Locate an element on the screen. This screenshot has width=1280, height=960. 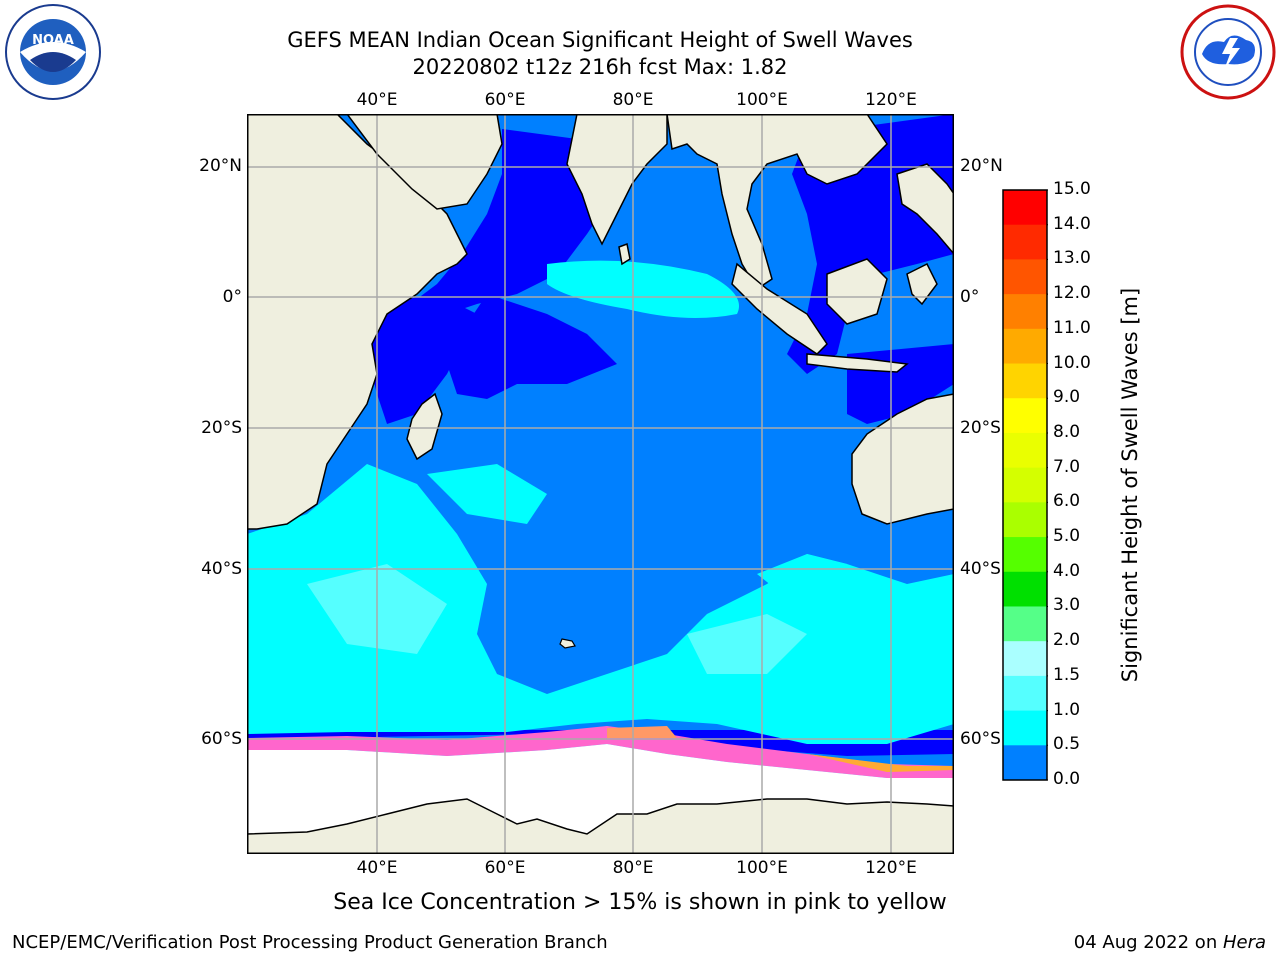
colorbar-tick-label: 6.0 is located at coordinates (1067, 501).